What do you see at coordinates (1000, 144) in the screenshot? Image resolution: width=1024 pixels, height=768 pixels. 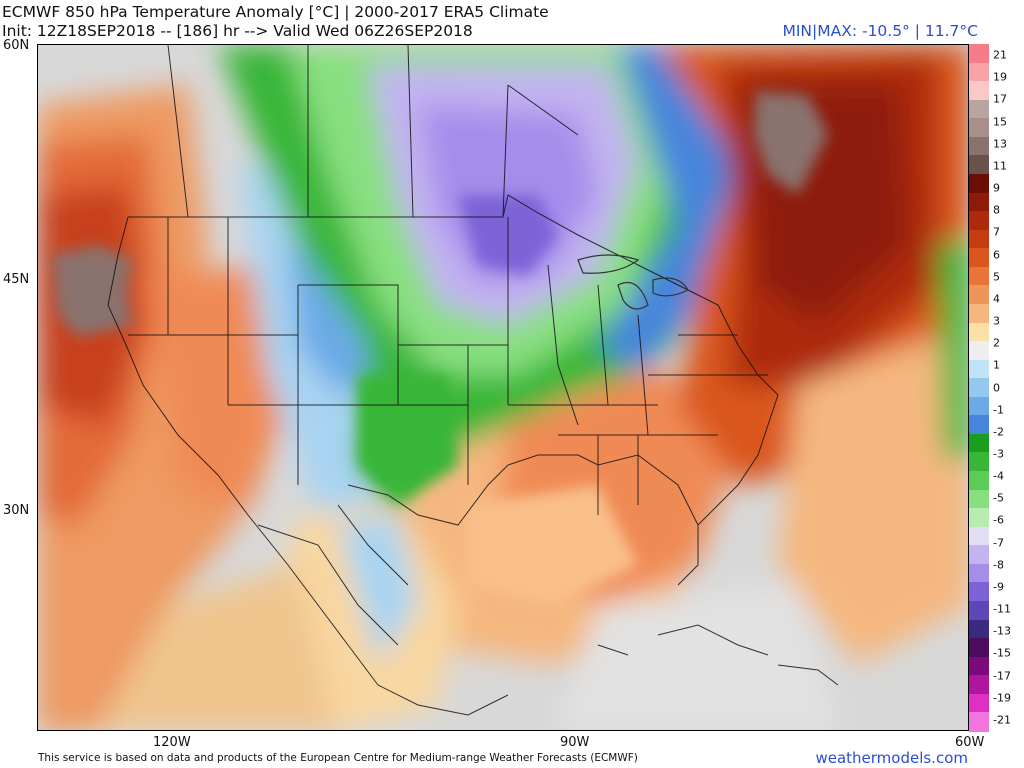 I see `legend-label: 13` at bounding box center [1000, 144].